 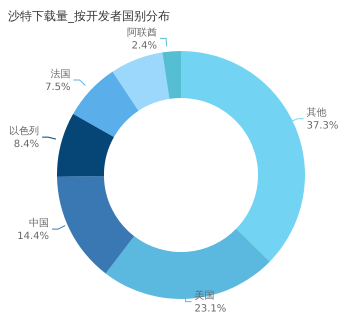 I want to click on slice-label: 法国, so click(x=60, y=74).